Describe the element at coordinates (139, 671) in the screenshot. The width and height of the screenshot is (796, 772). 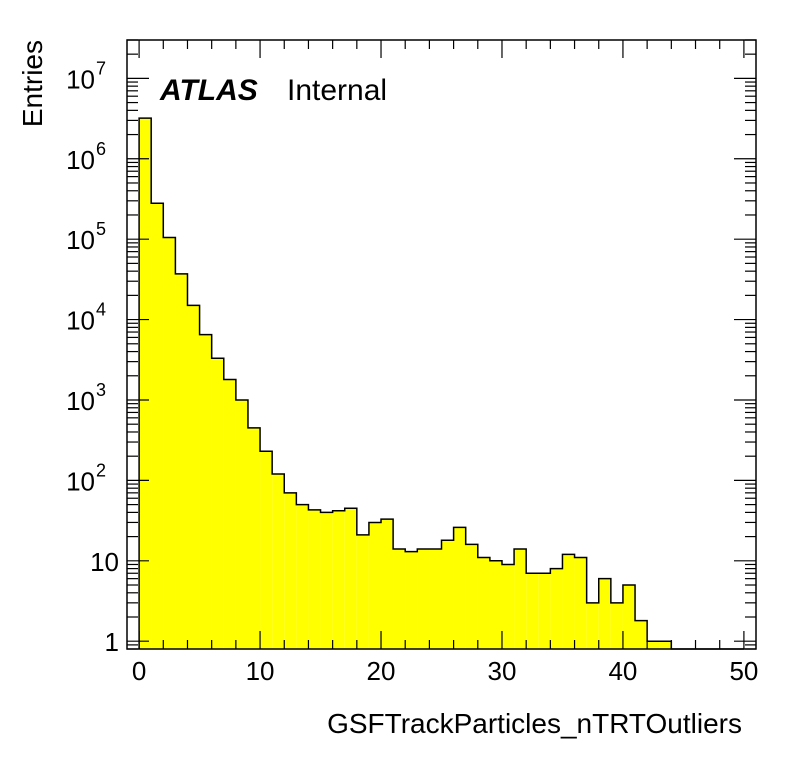
I see `x-tick-label: 0` at that location.